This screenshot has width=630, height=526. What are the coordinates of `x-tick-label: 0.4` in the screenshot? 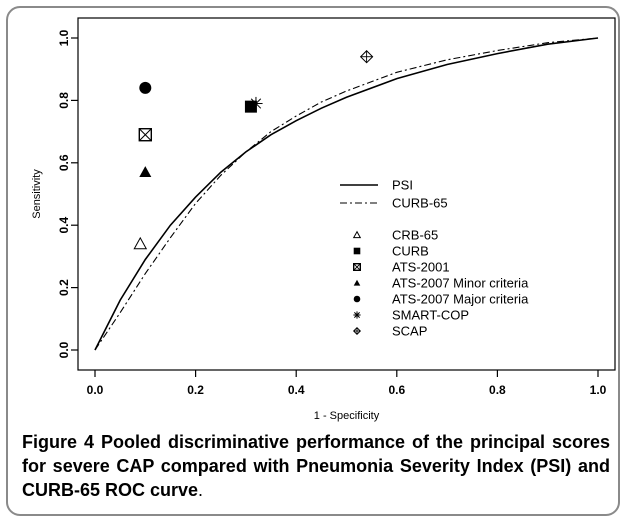 It's located at (296, 390).